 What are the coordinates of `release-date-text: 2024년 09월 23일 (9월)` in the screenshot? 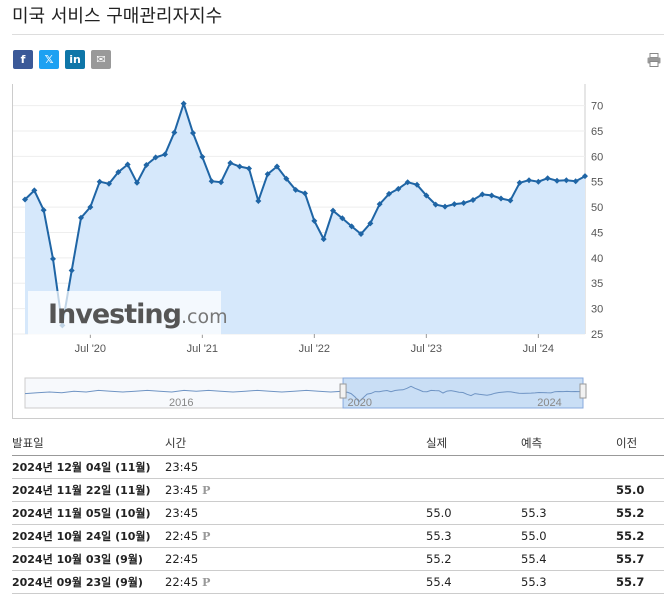 It's located at (77, 582).